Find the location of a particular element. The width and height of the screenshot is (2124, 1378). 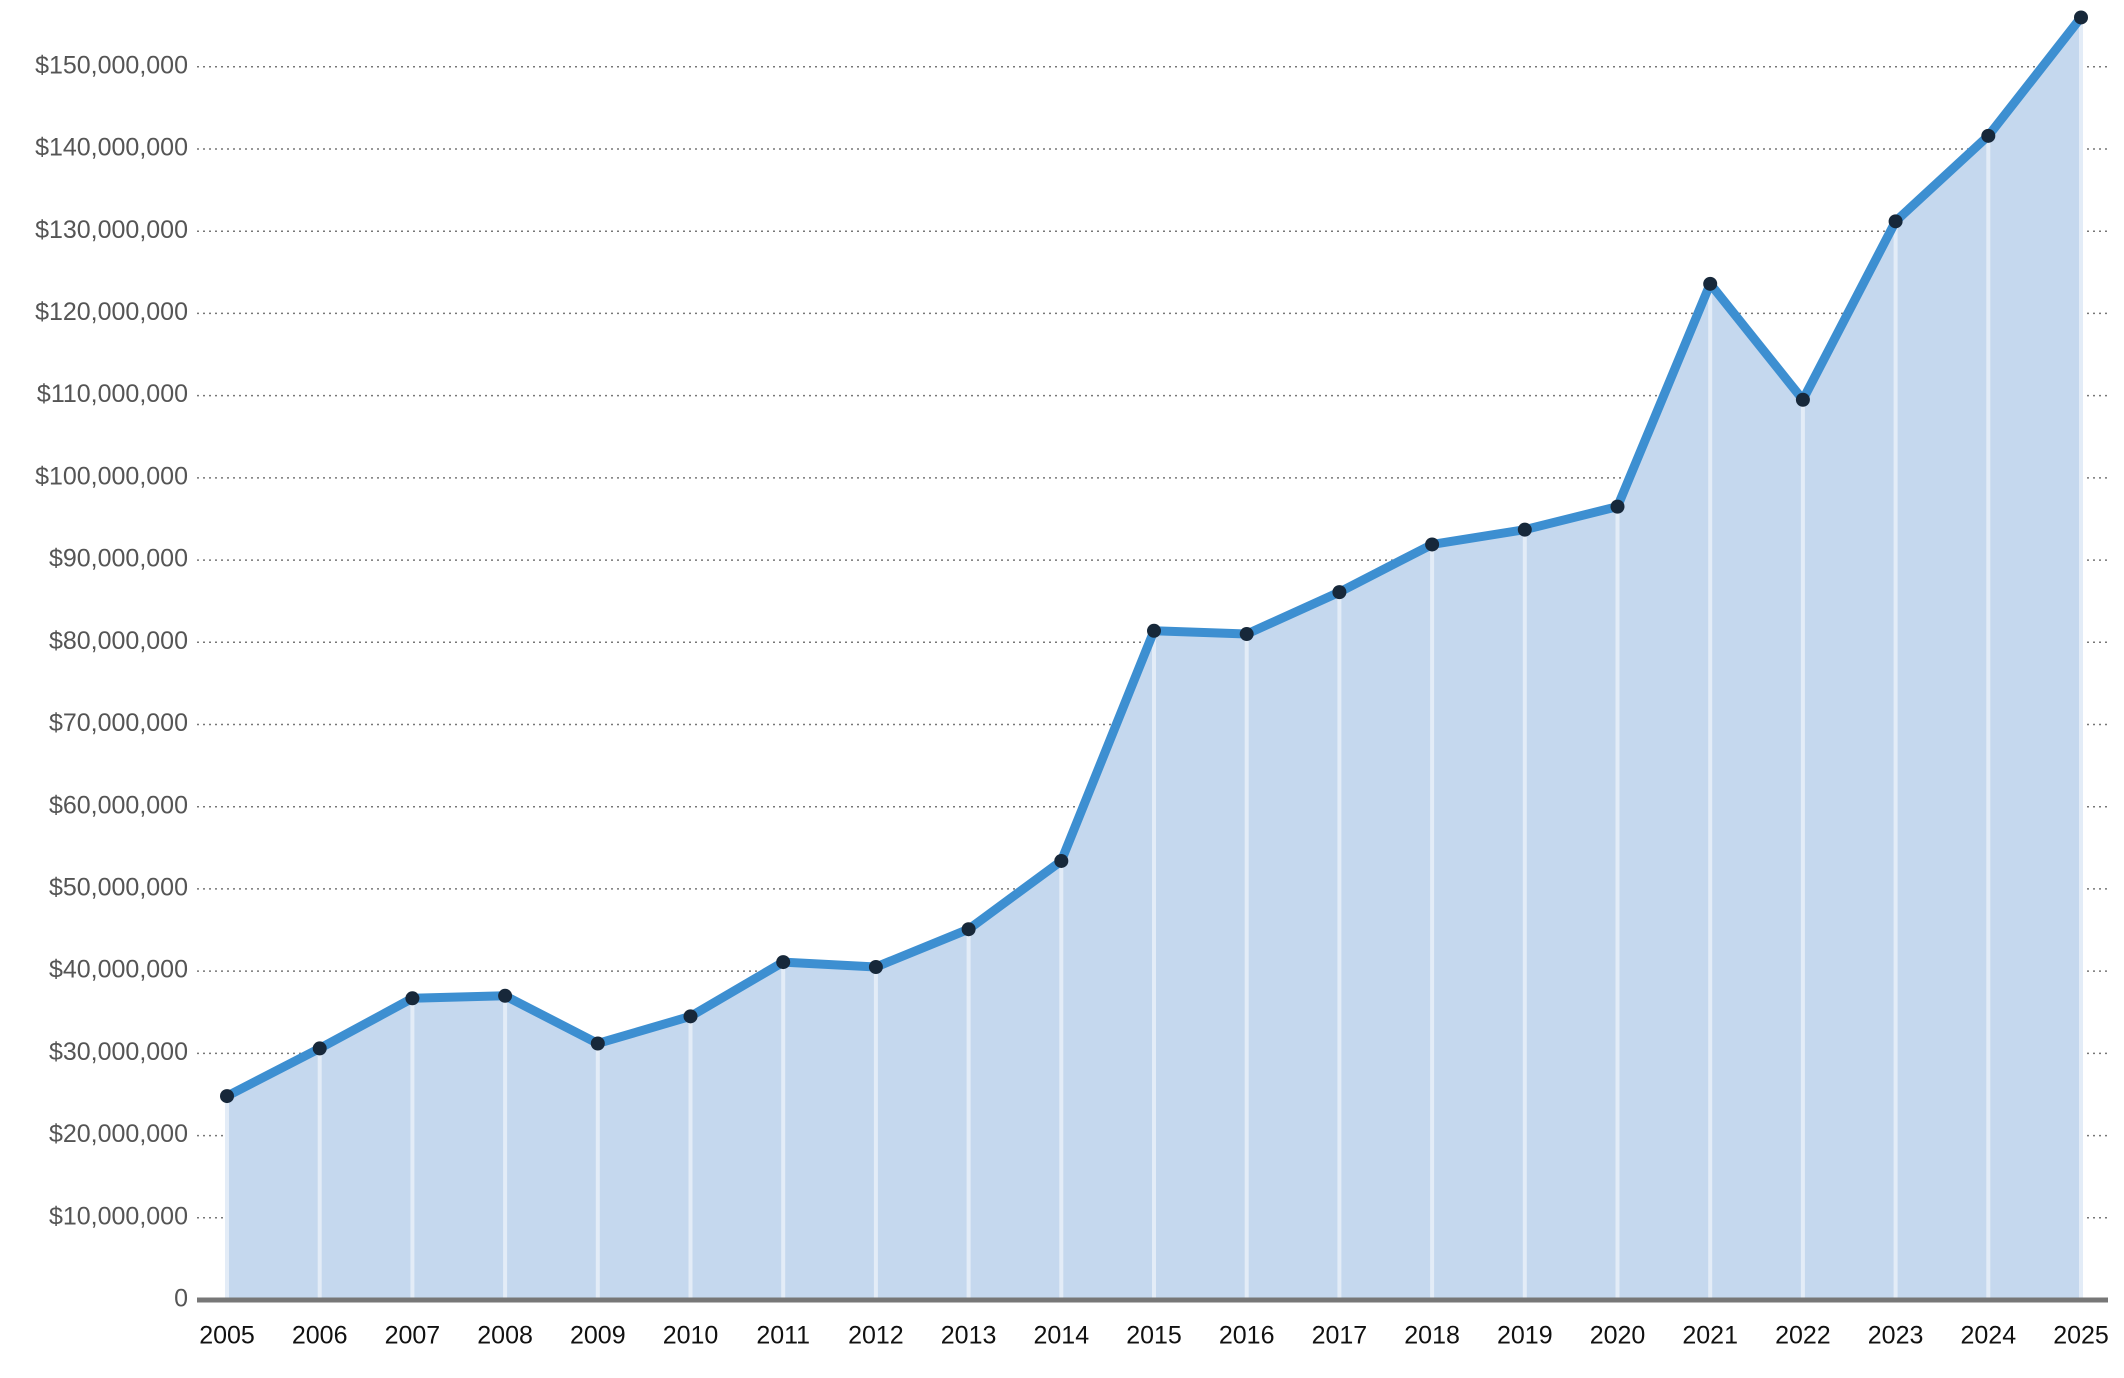

x-tick-label: 2011 is located at coordinates (783, 1336).